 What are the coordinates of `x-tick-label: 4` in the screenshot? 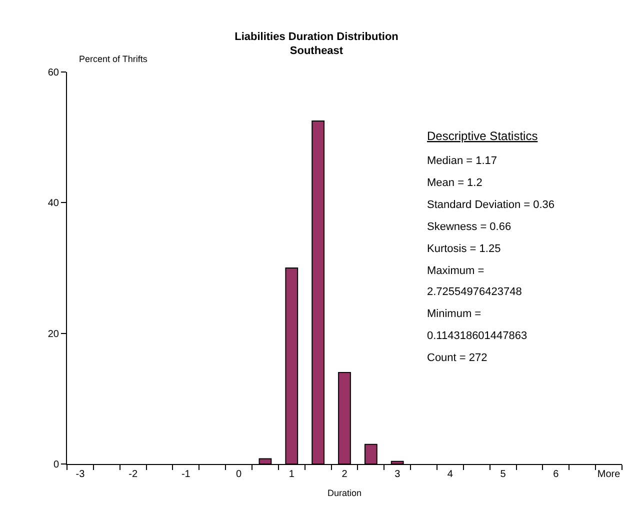 It's located at (450, 474).